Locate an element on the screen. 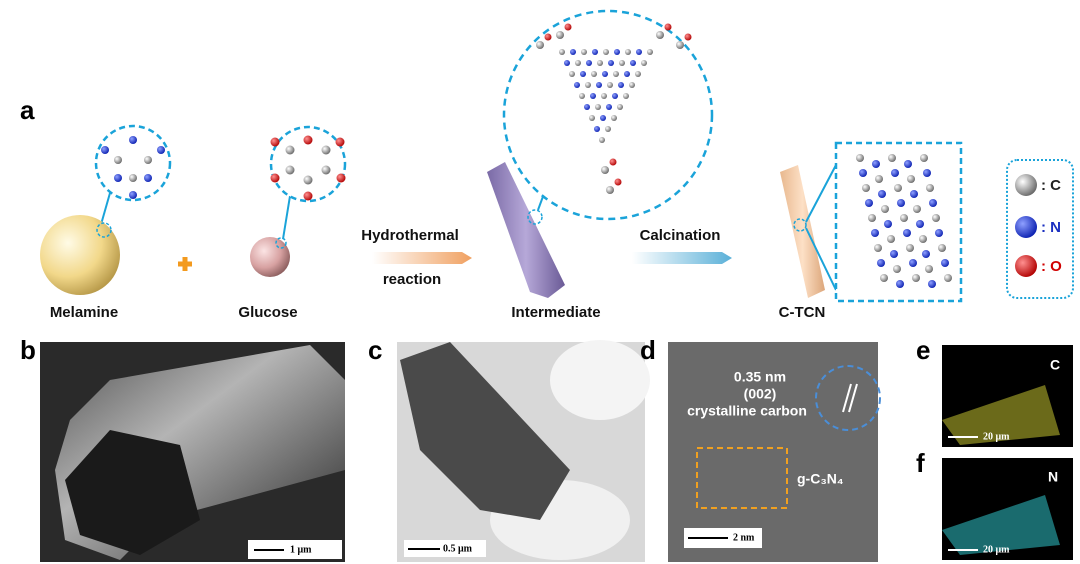  hrtem-image is located at coordinates (773, 452).